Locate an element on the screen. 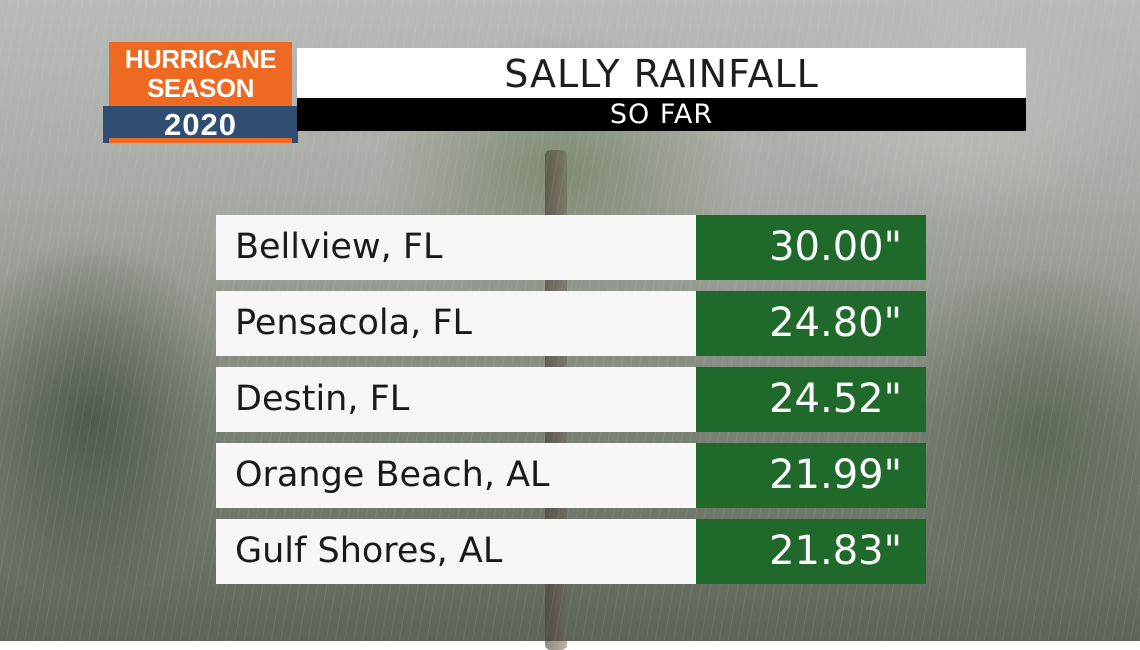 The image size is (1140, 650). rainfall-row: Bellview, FL 30.00" is located at coordinates (571, 247).